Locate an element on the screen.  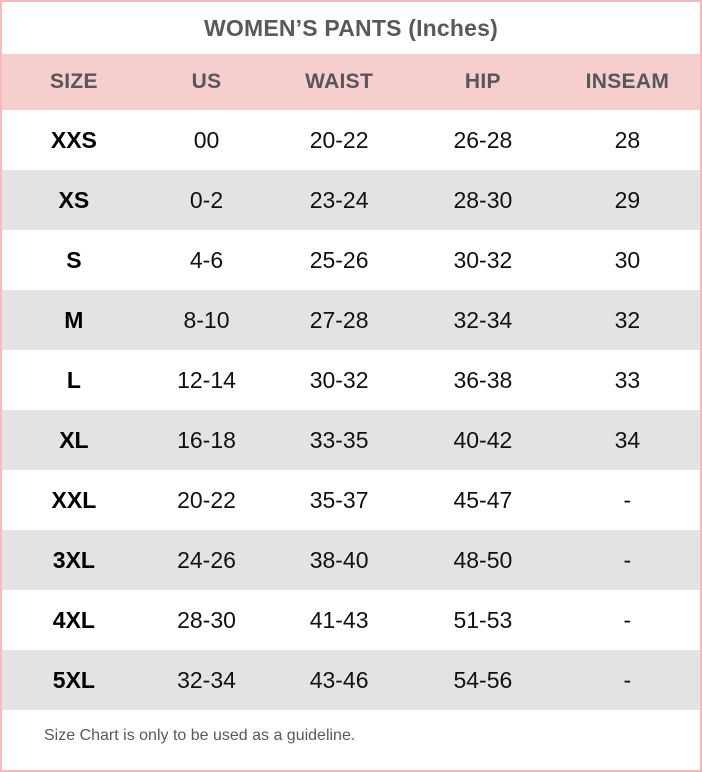
table-row: 3XL 24-26 38-40 48-50 - is located at coordinates (351, 560).